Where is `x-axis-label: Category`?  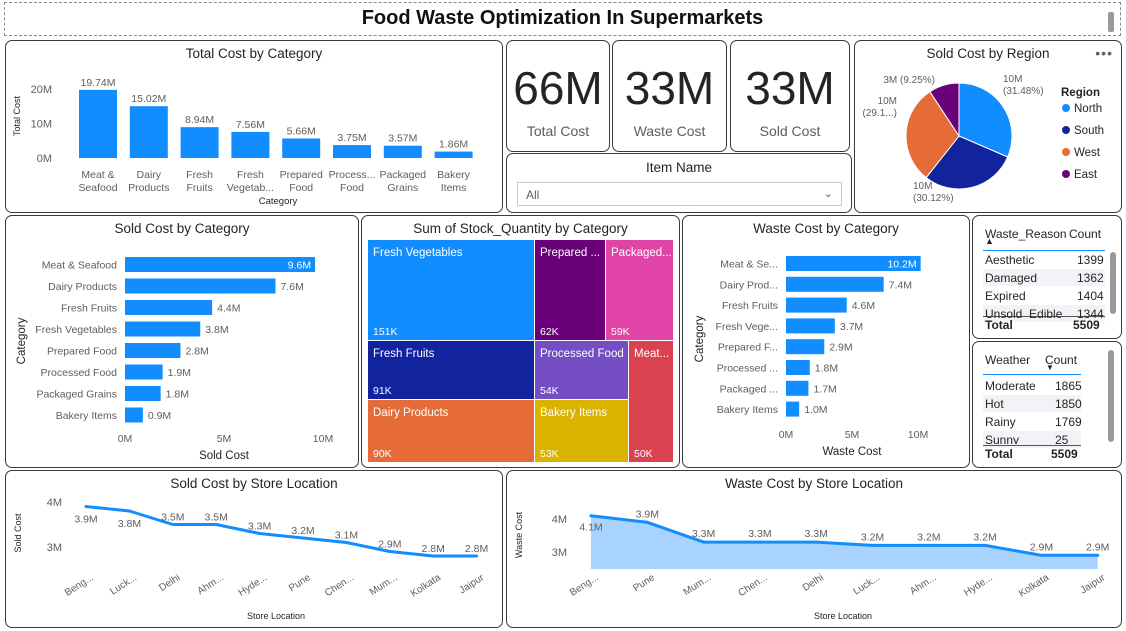
x-axis-label: Category is located at coordinates (278, 201).